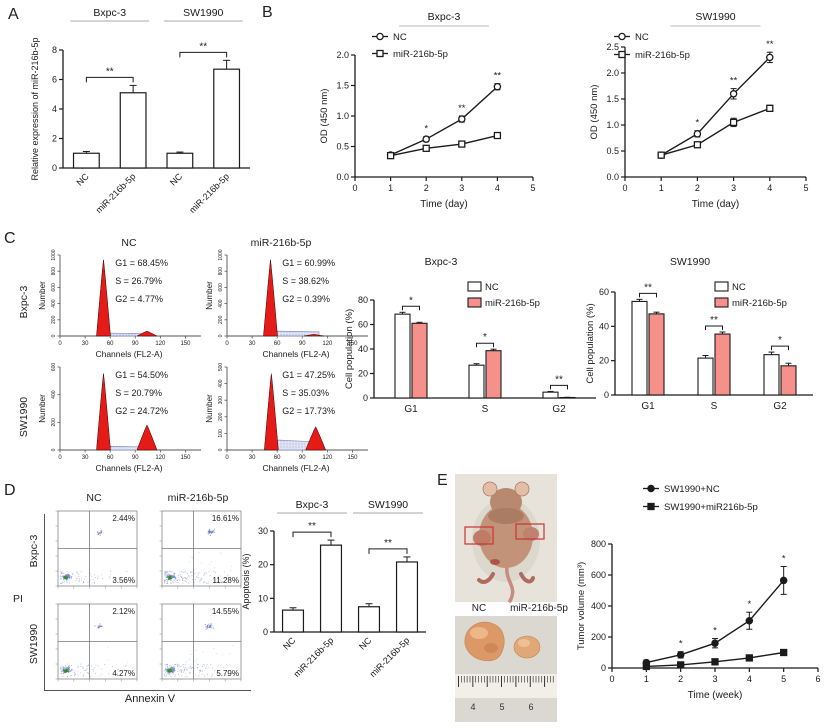  What do you see at coordinates (54, 287) in the screenshot?
I see `y-tick-label: 600` at bounding box center [54, 287].